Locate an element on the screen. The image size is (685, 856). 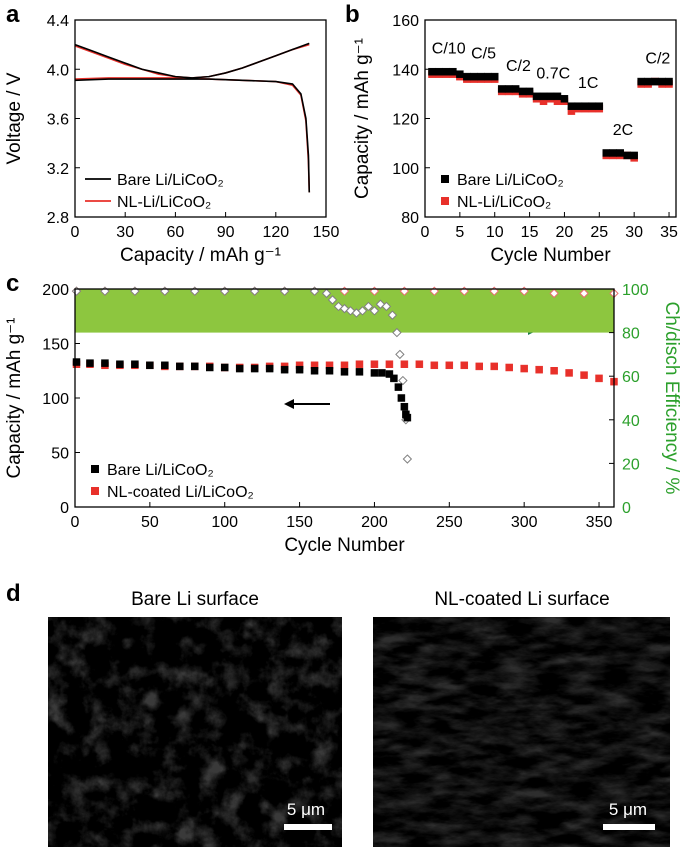
legend-label: NL-Li/LiCoO₂ is located at coordinates (164, 202).